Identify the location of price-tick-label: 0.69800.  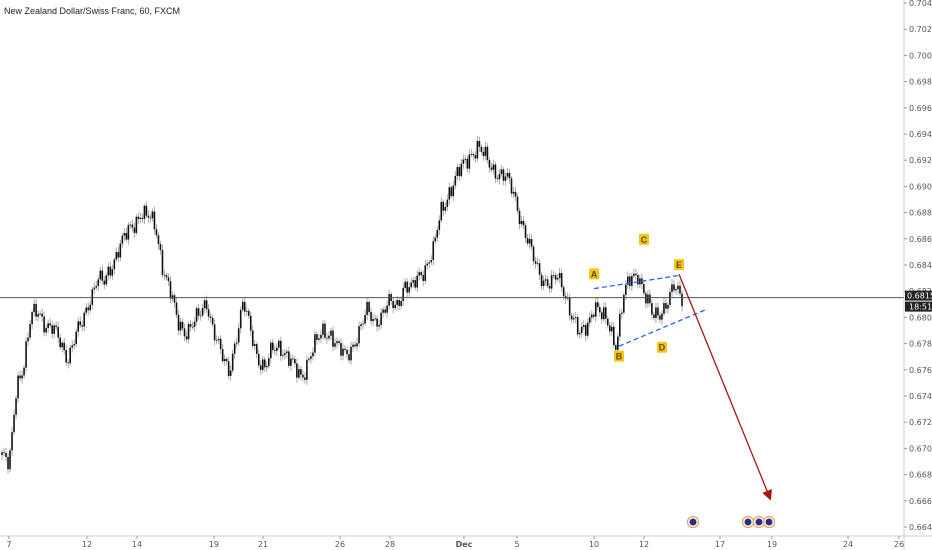
(920, 82).